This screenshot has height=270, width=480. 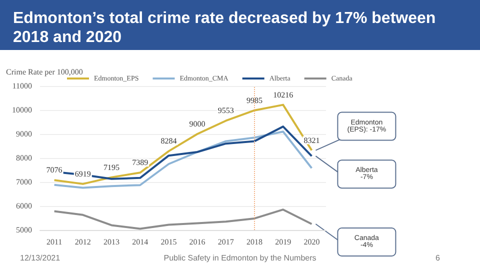 I want to click on x-tick-label: 2019, so click(x=283, y=242).